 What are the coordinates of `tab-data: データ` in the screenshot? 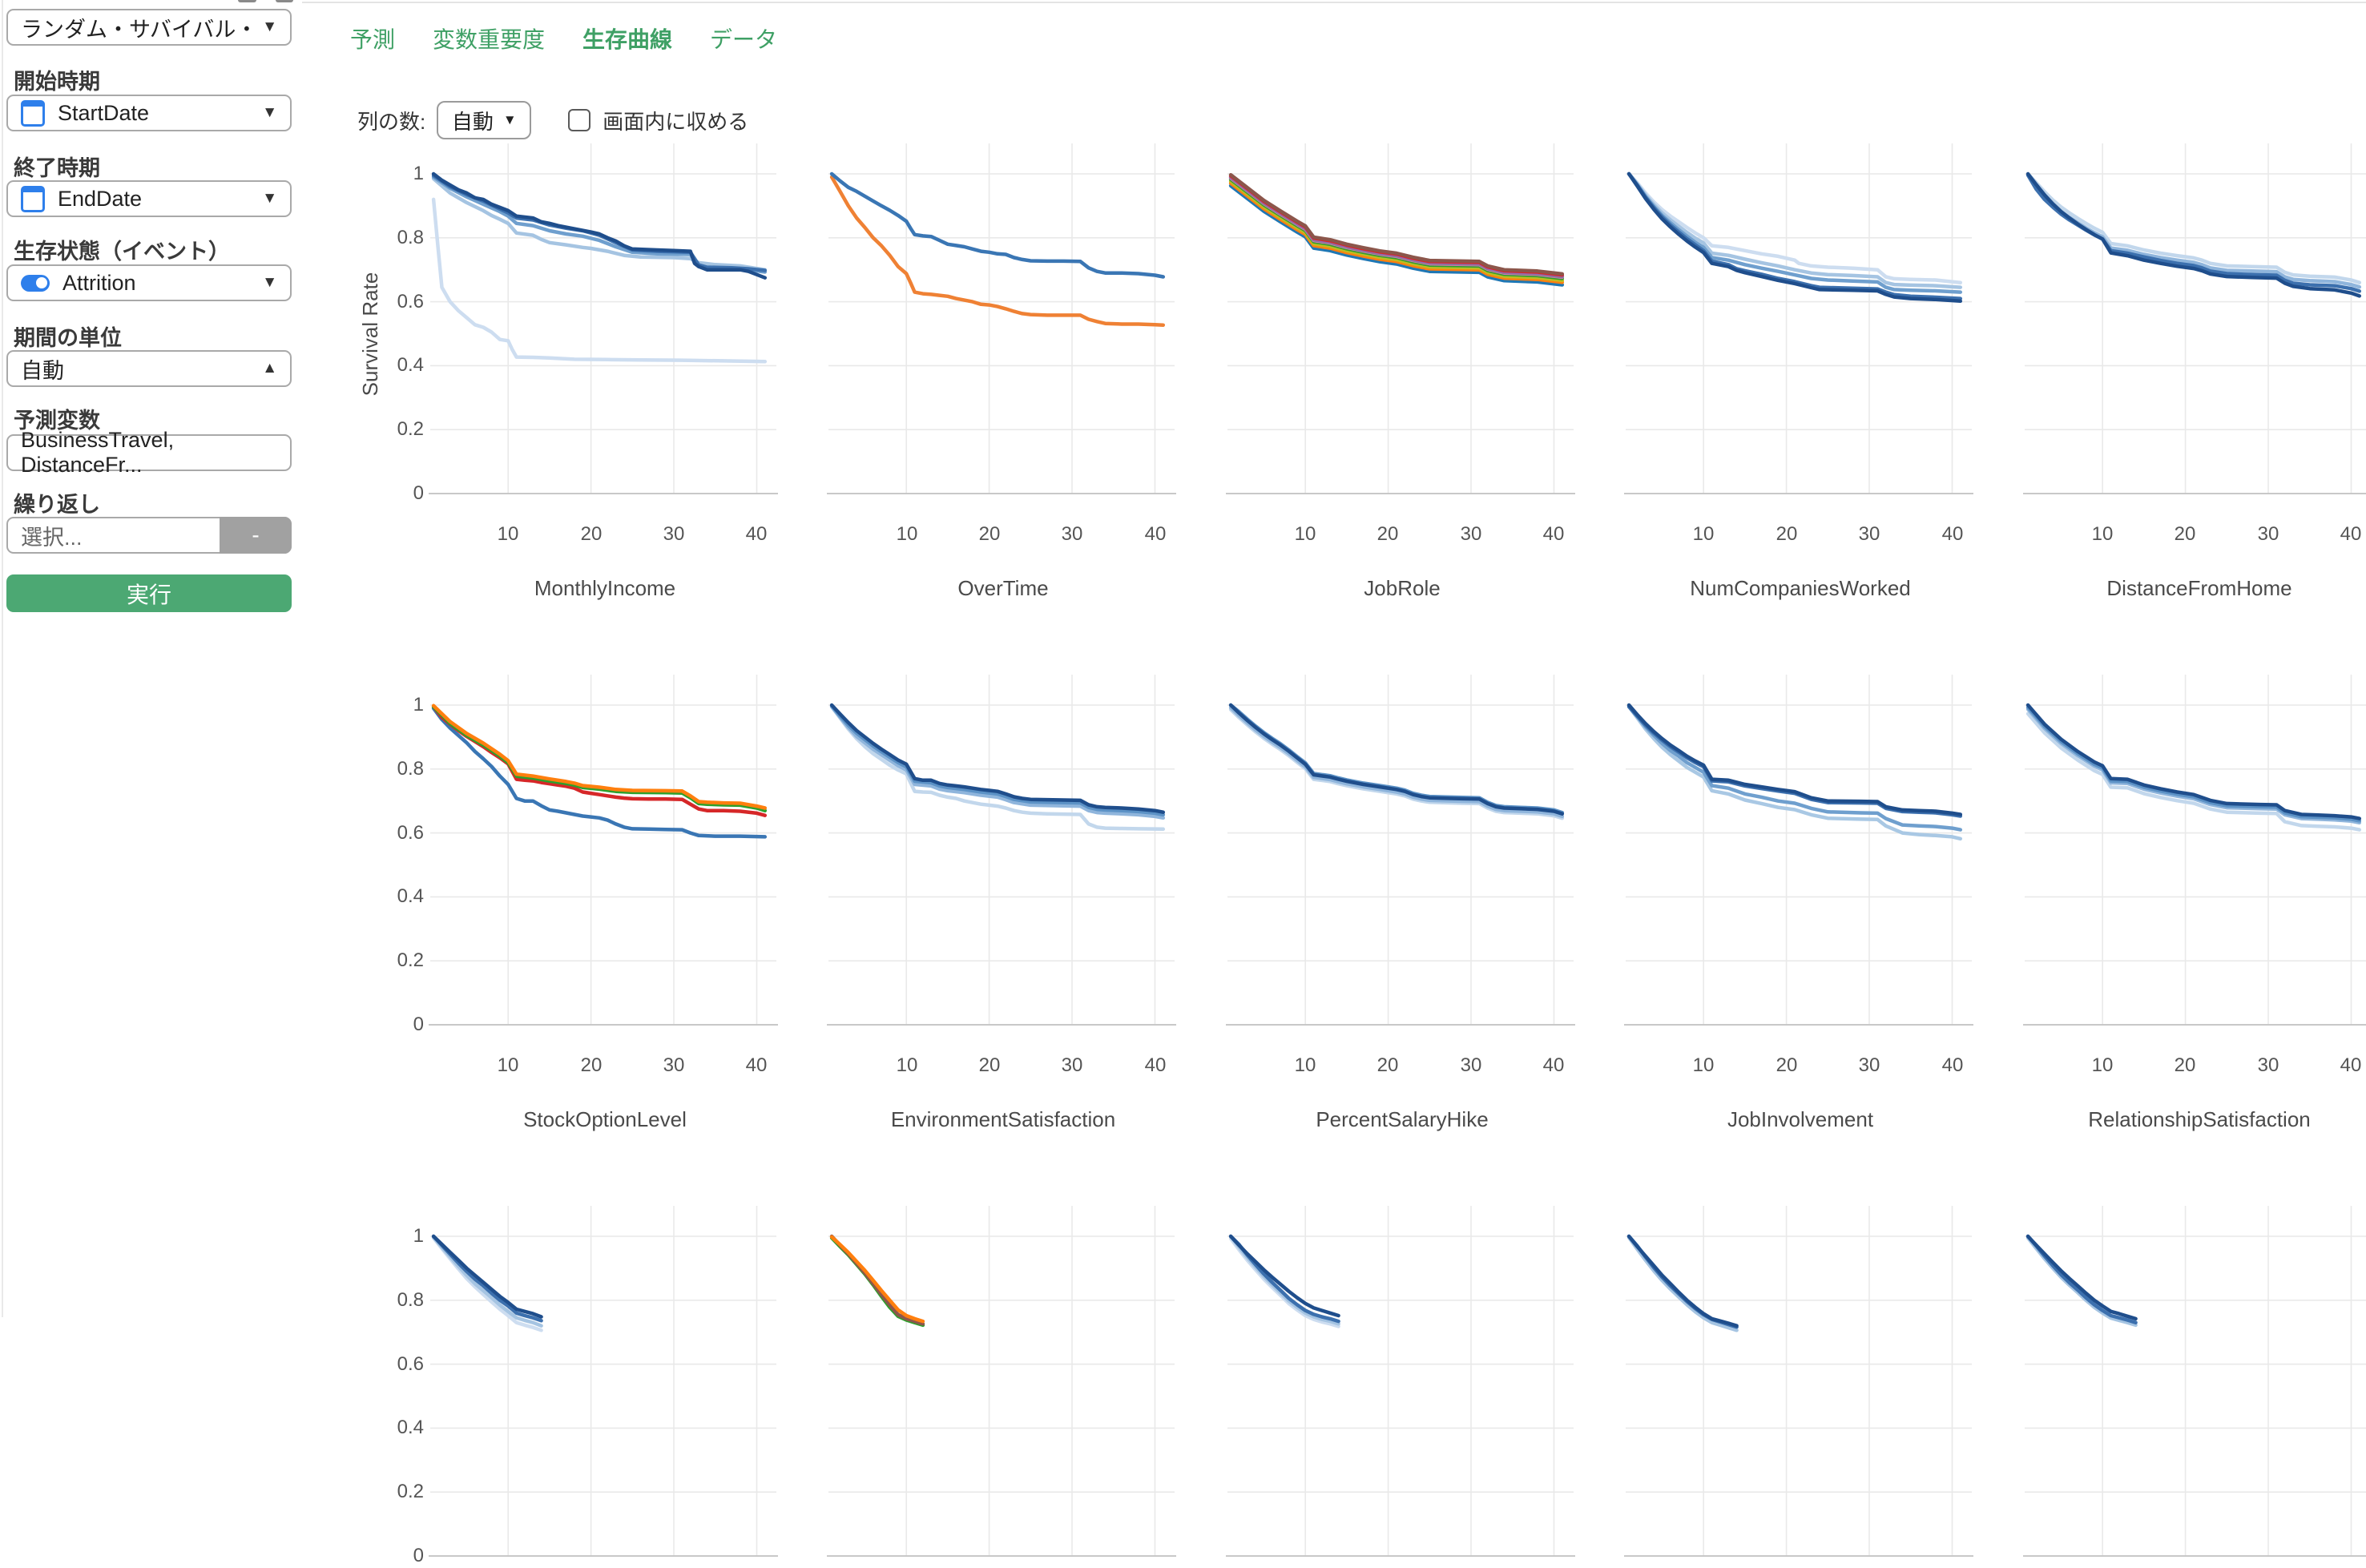 It's located at (744, 39).